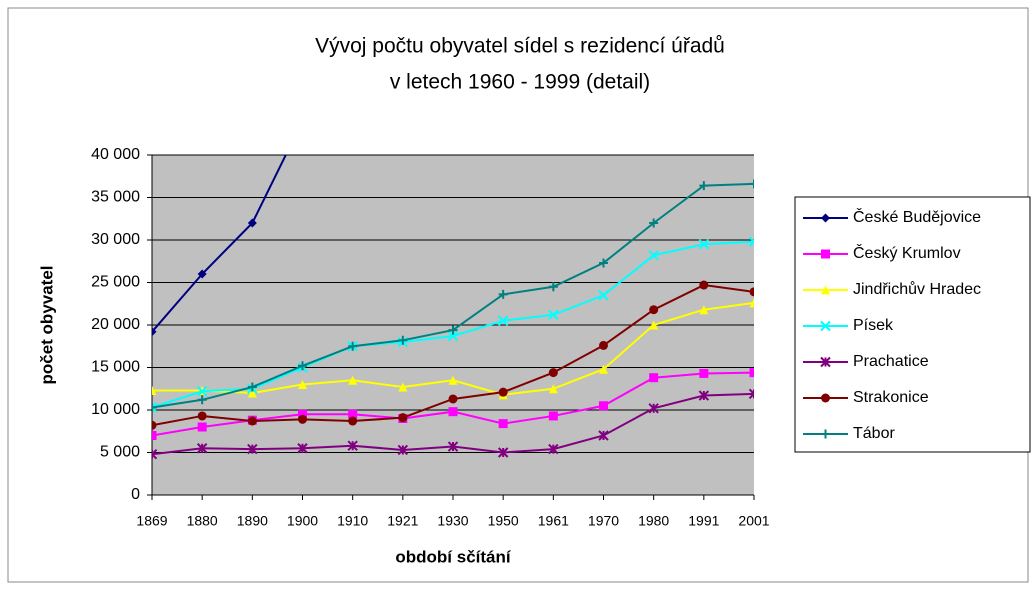  Describe the element at coordinates (891, 361) in the screenshot. I see `legend-label: Prachatice` at that location.